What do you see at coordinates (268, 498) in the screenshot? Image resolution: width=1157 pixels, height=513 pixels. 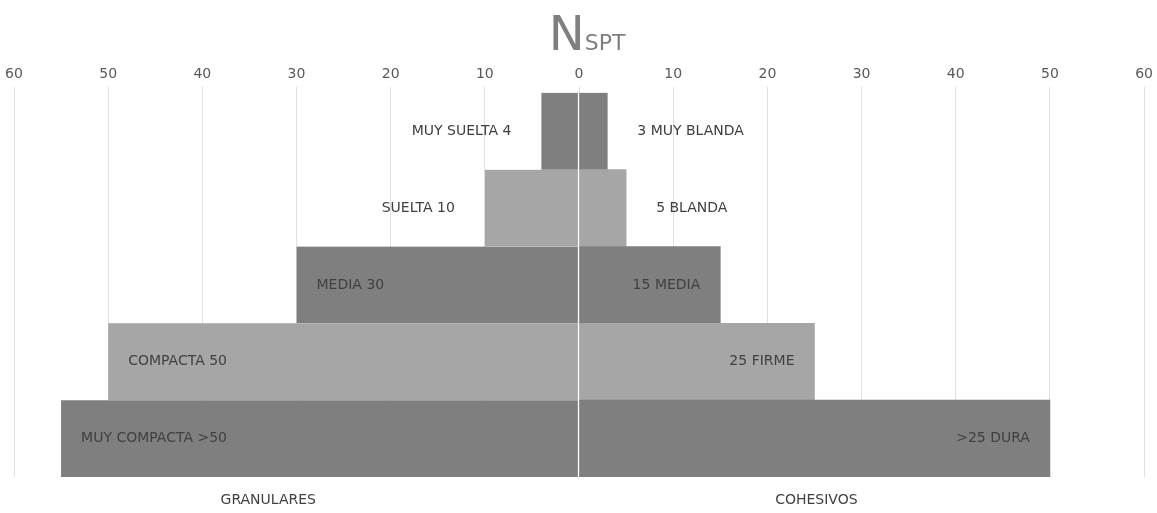 I see `text: GRANULARES` at bounding box center [268, 498].